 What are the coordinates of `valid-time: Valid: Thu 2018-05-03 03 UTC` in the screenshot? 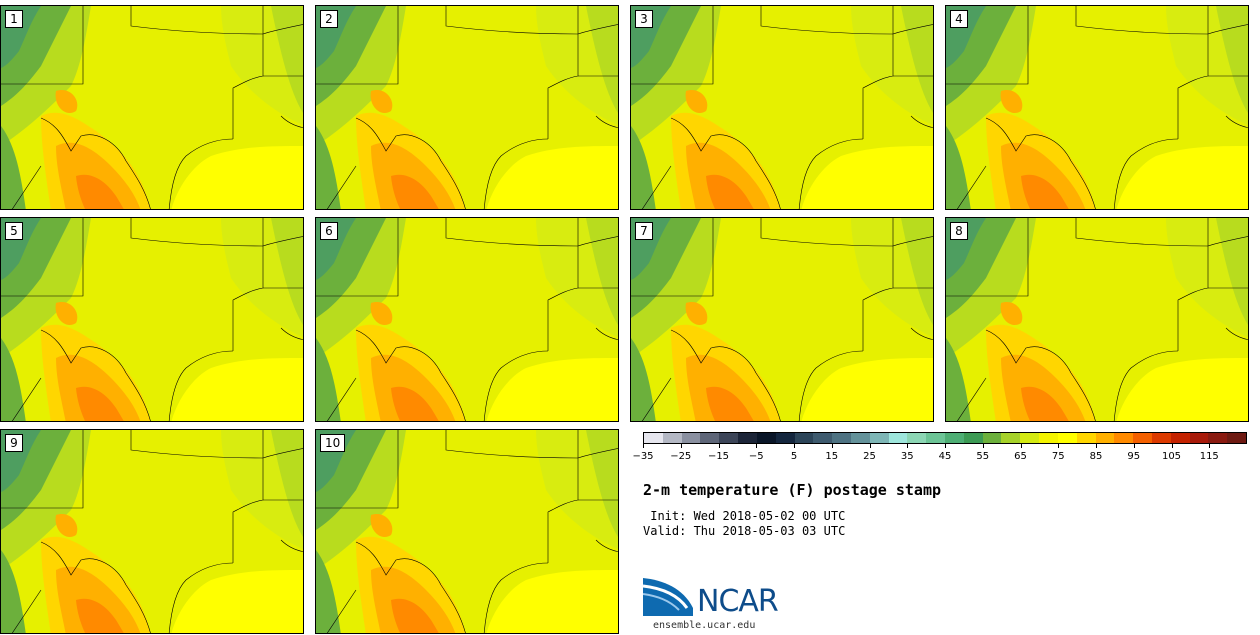 It's located at (744, 531).